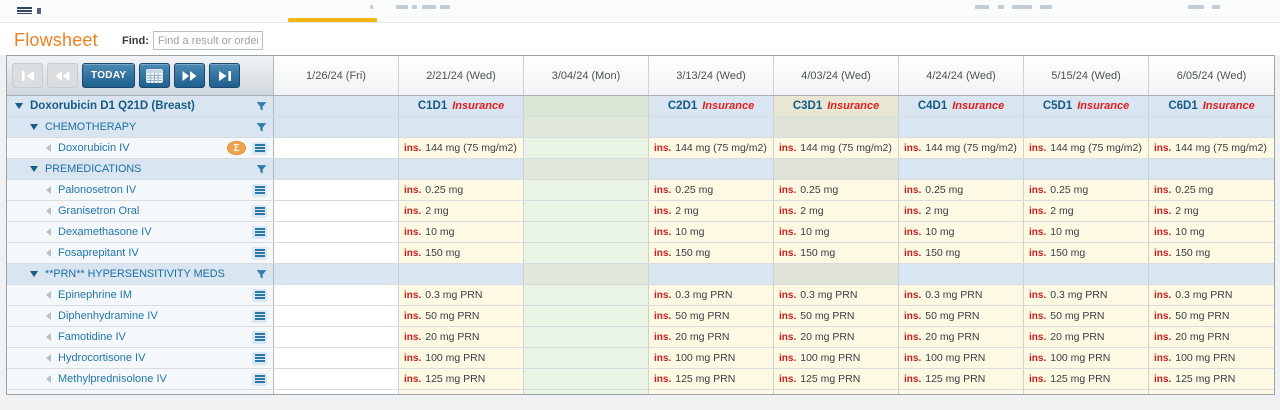 The height and width of the screenshot is (410, 1280). What do you see at coordinates (225, 75) in the screenshot?
I see `go-last-button` at bounding box center [225, 75].